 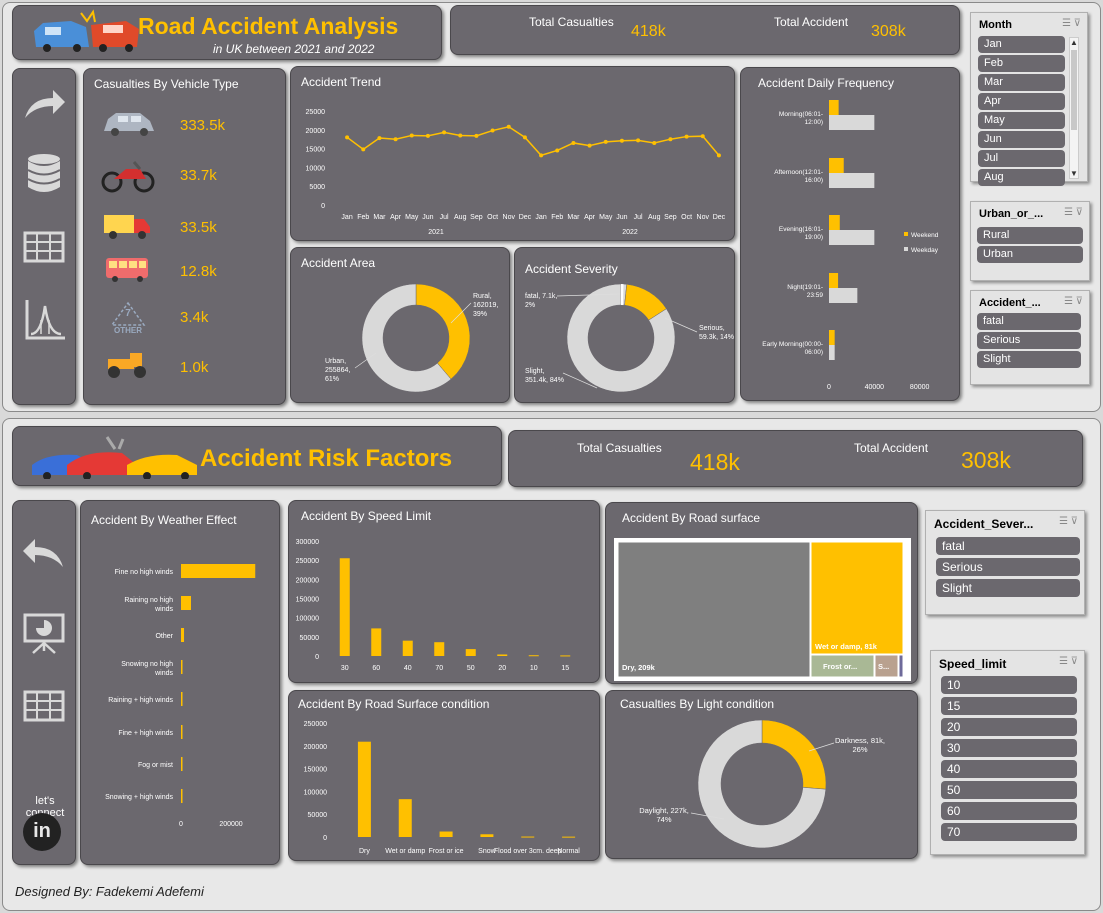 I want to click on month-slicer-title: Month, so click(x=995, y=25).